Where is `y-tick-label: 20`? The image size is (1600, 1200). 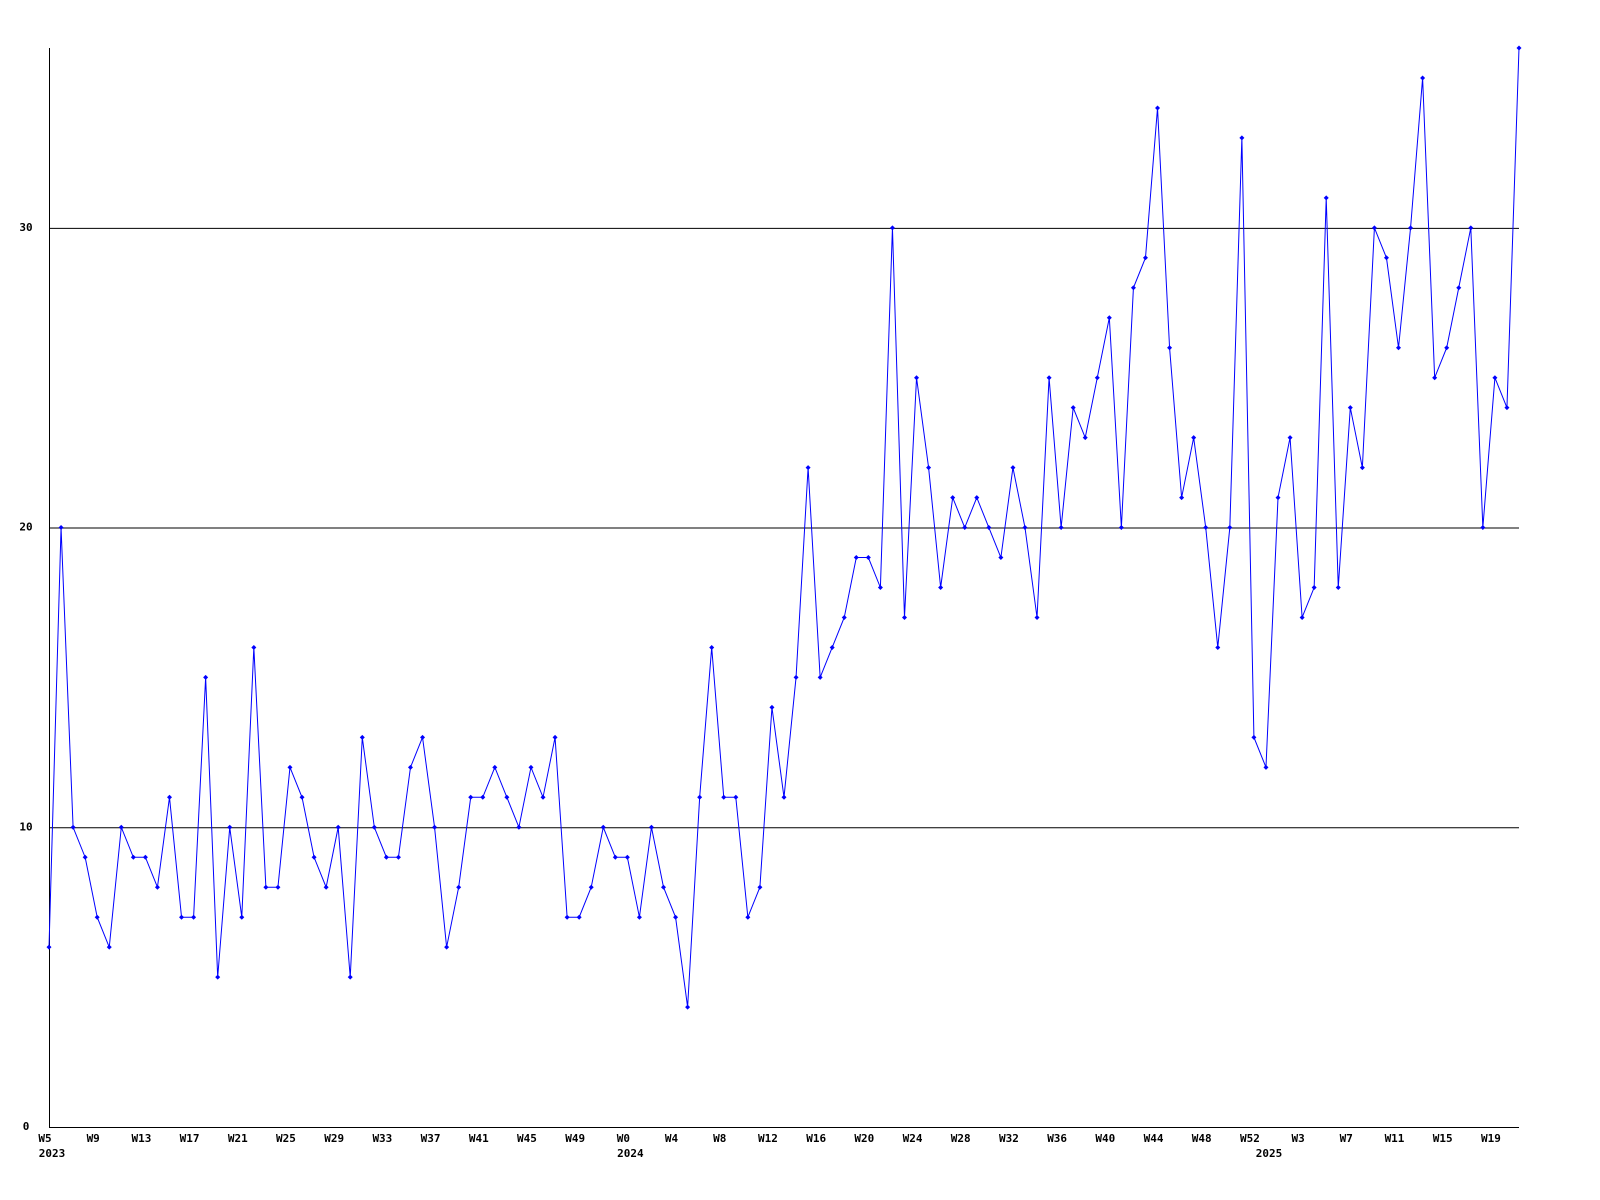 y-tick-label: 20 is located at coordinates (25, 527).